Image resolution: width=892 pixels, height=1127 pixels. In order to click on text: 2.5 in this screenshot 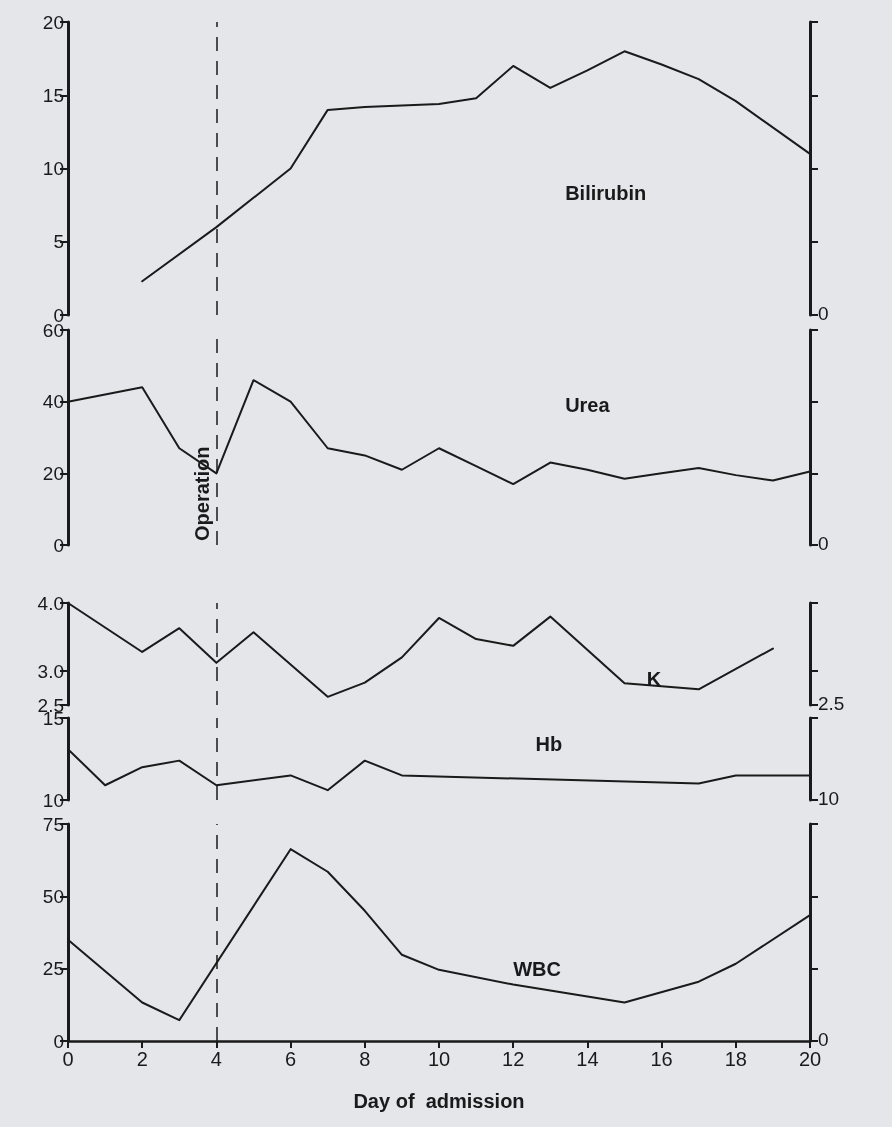, I will do `click(831, 703)`.